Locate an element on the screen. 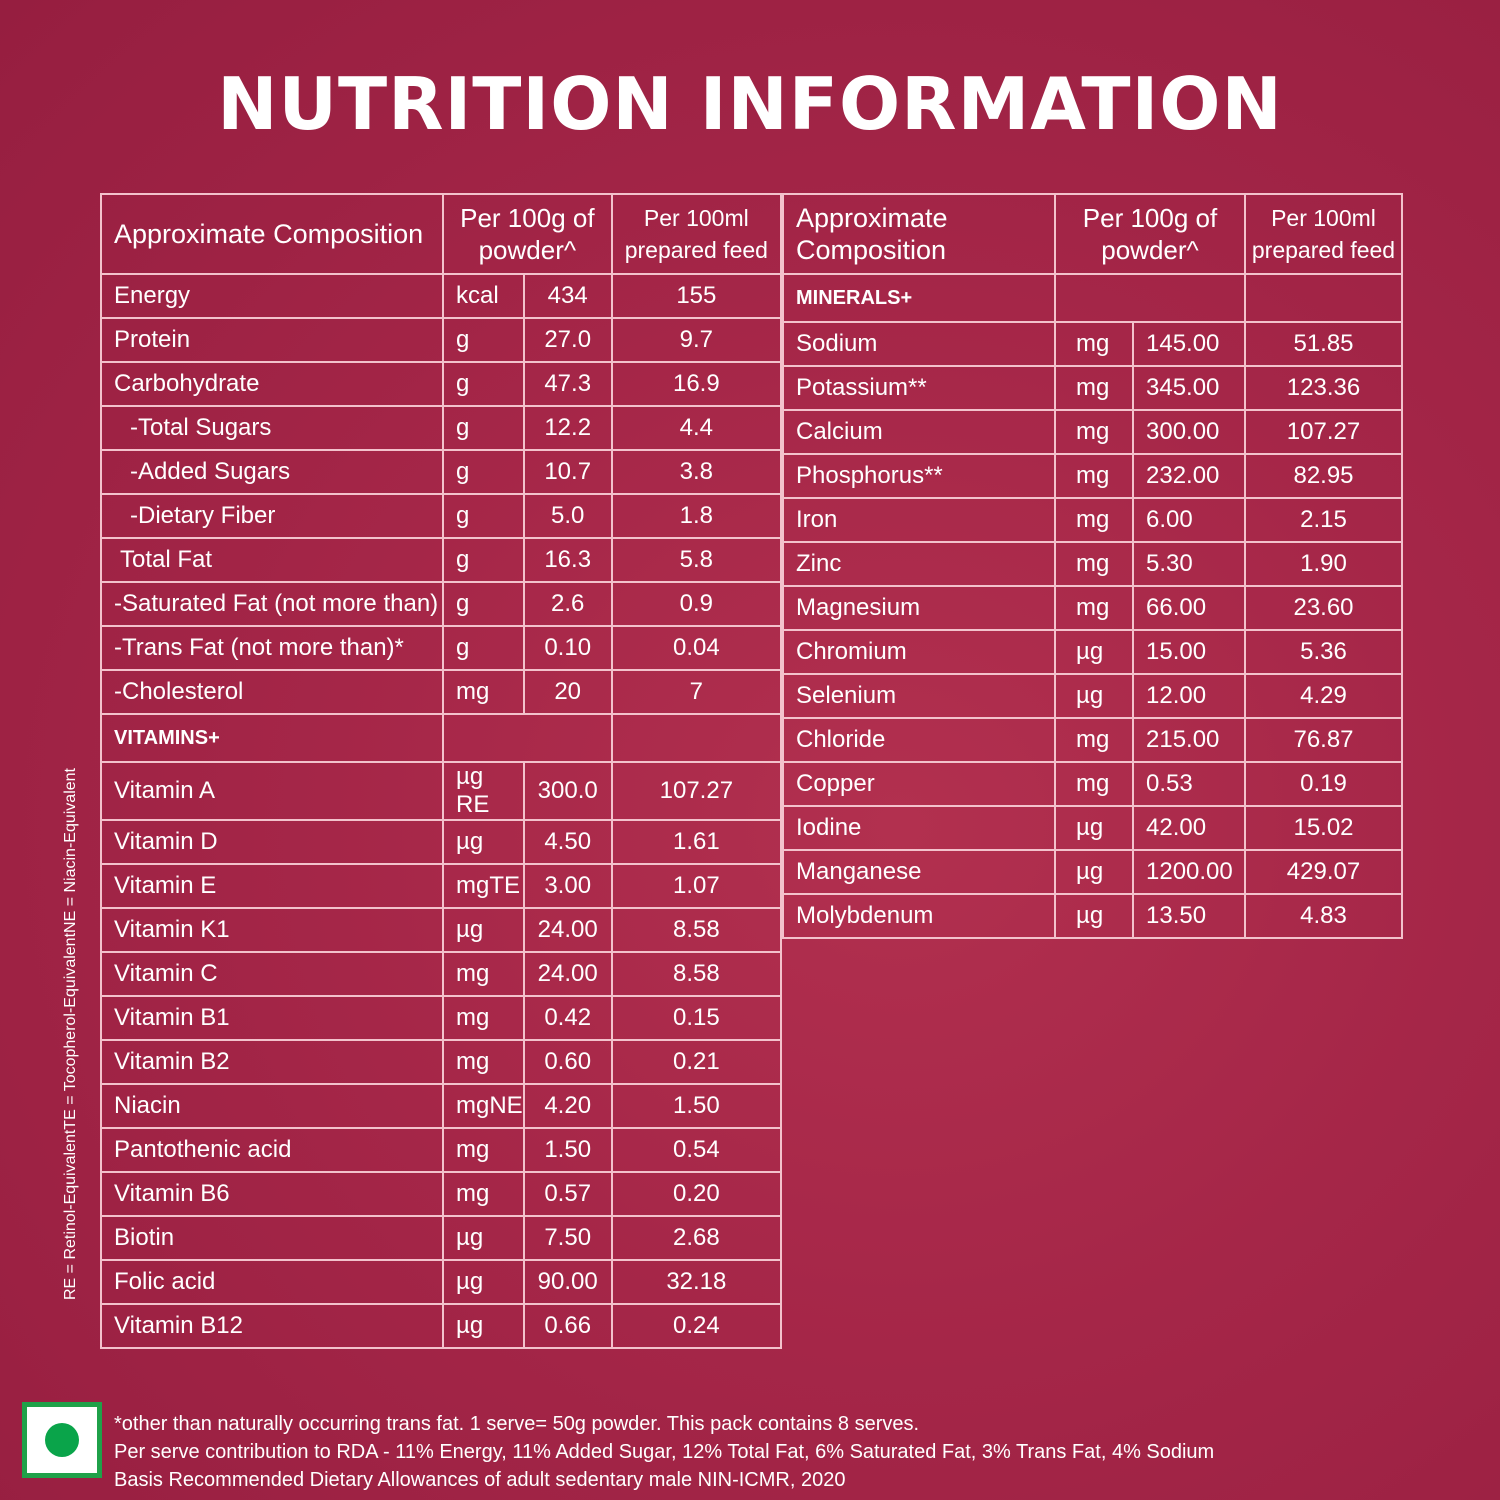 The image size is (1500, 1500). value-per-100g: 1200.00 is located at coordinates (1189, 872).